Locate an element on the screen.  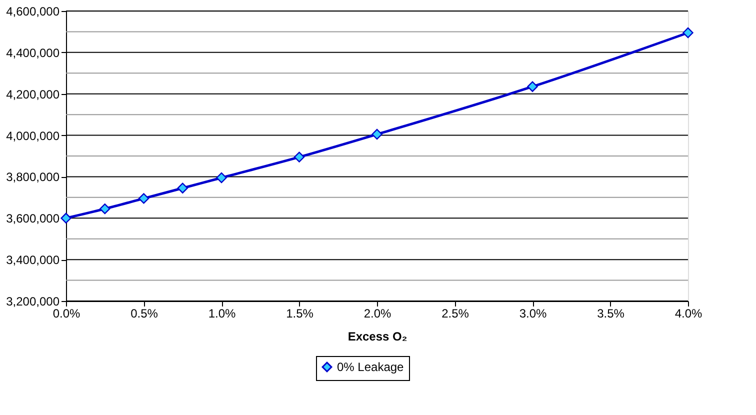
x-tick-label: 3.0% is located at coordinates (533, 313).